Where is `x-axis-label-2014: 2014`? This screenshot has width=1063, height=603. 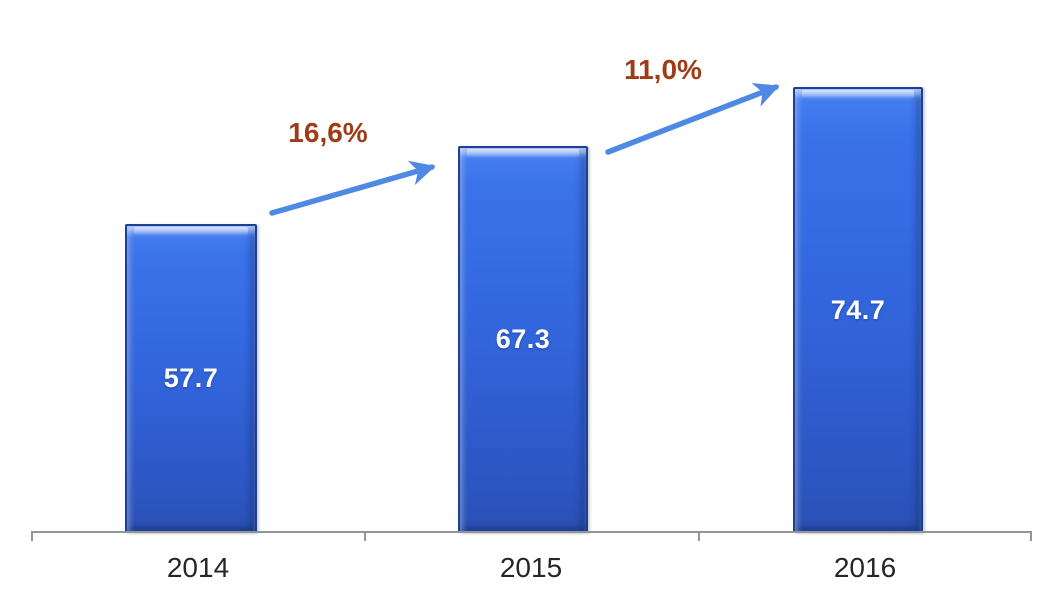 x-axis-label-2014: 2014 is located at coordinates (198, 567).